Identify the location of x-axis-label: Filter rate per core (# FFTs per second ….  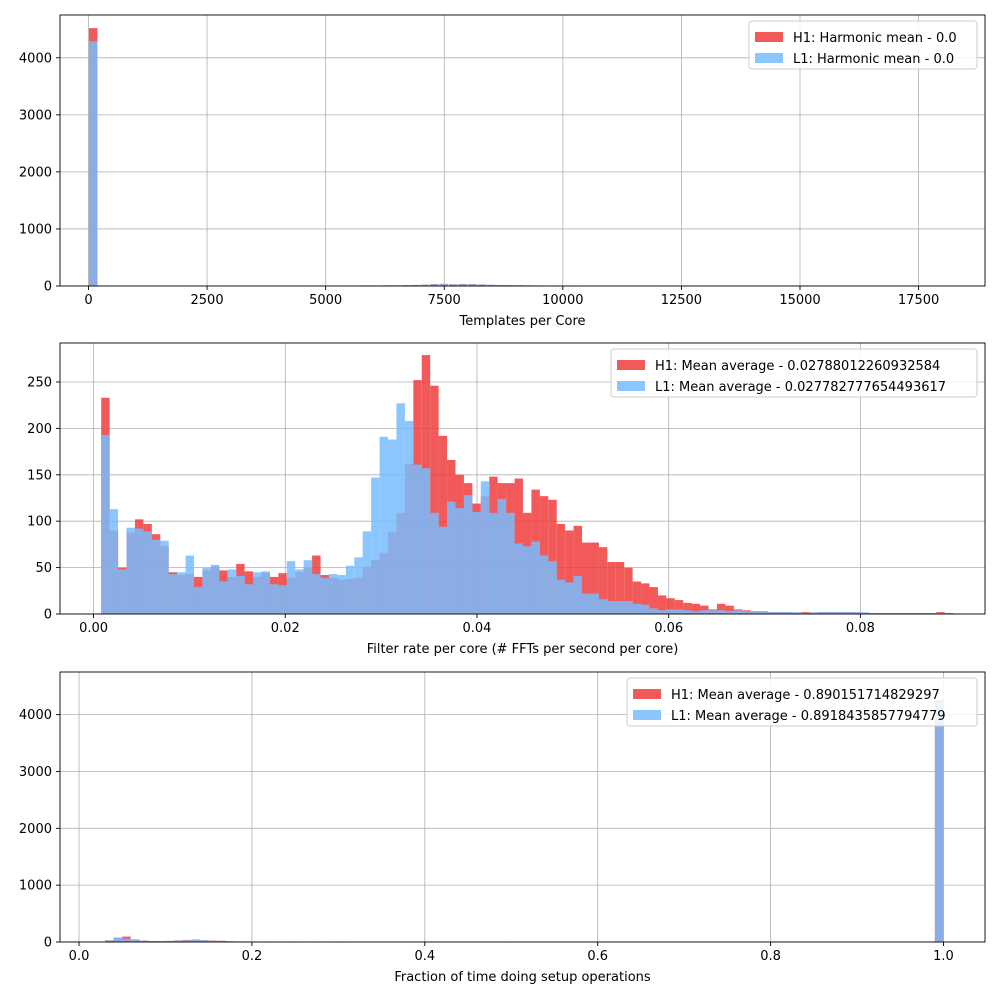
(523, 649).